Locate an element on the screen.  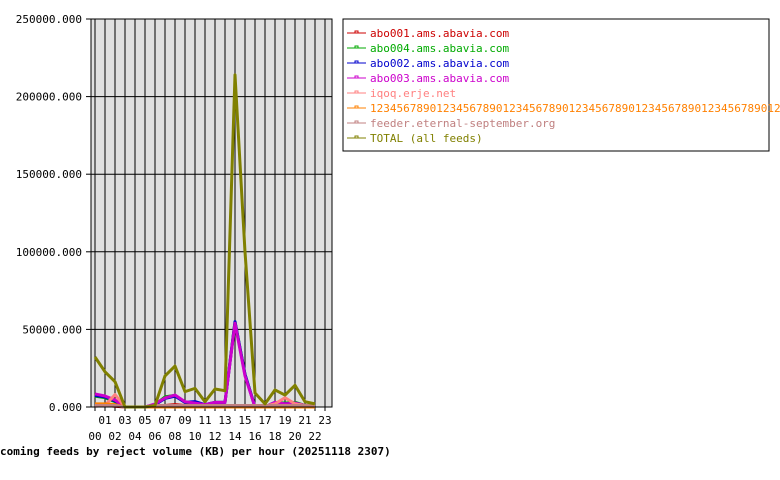
y-tick-label: 150000.000 is located at coordinates (49, 174).